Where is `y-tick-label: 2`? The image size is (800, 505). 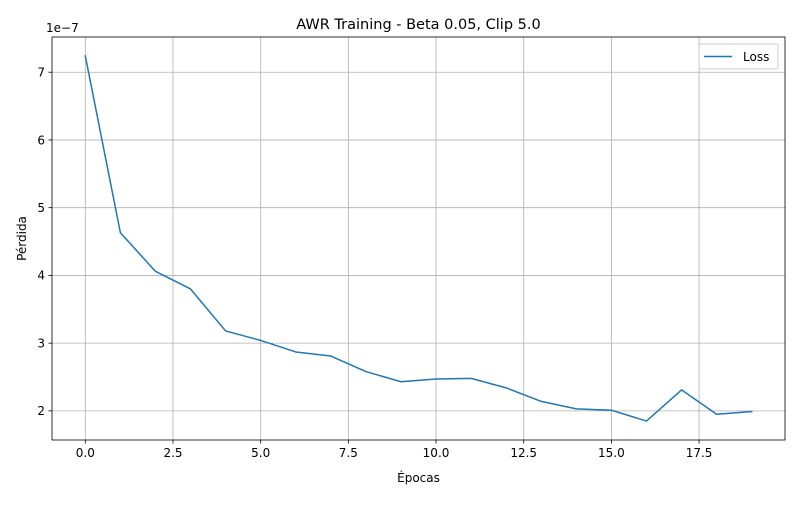
y-tick-label: 2 is located at coordinates (41, 411).